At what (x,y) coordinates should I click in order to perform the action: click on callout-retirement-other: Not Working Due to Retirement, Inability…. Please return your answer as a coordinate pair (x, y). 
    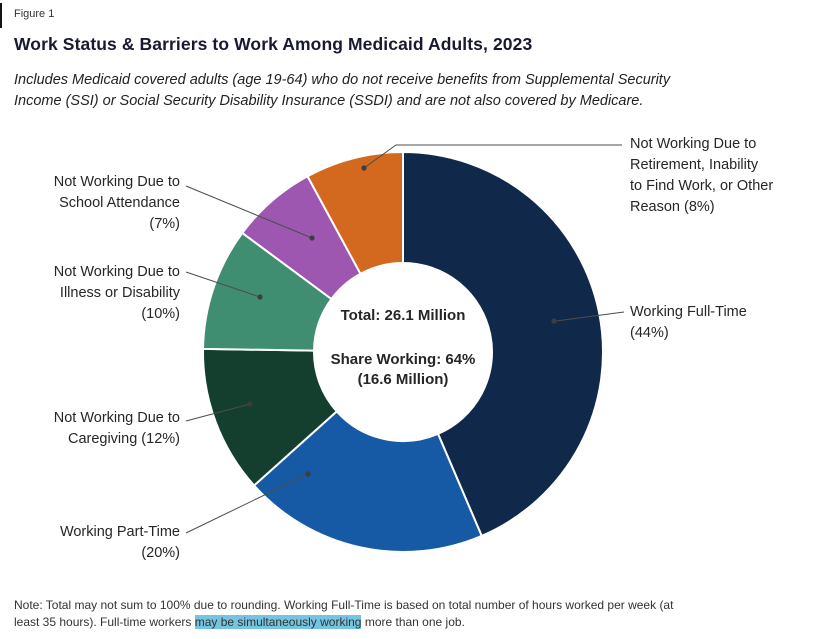
    Looking at the image, I should click on (702, 175).